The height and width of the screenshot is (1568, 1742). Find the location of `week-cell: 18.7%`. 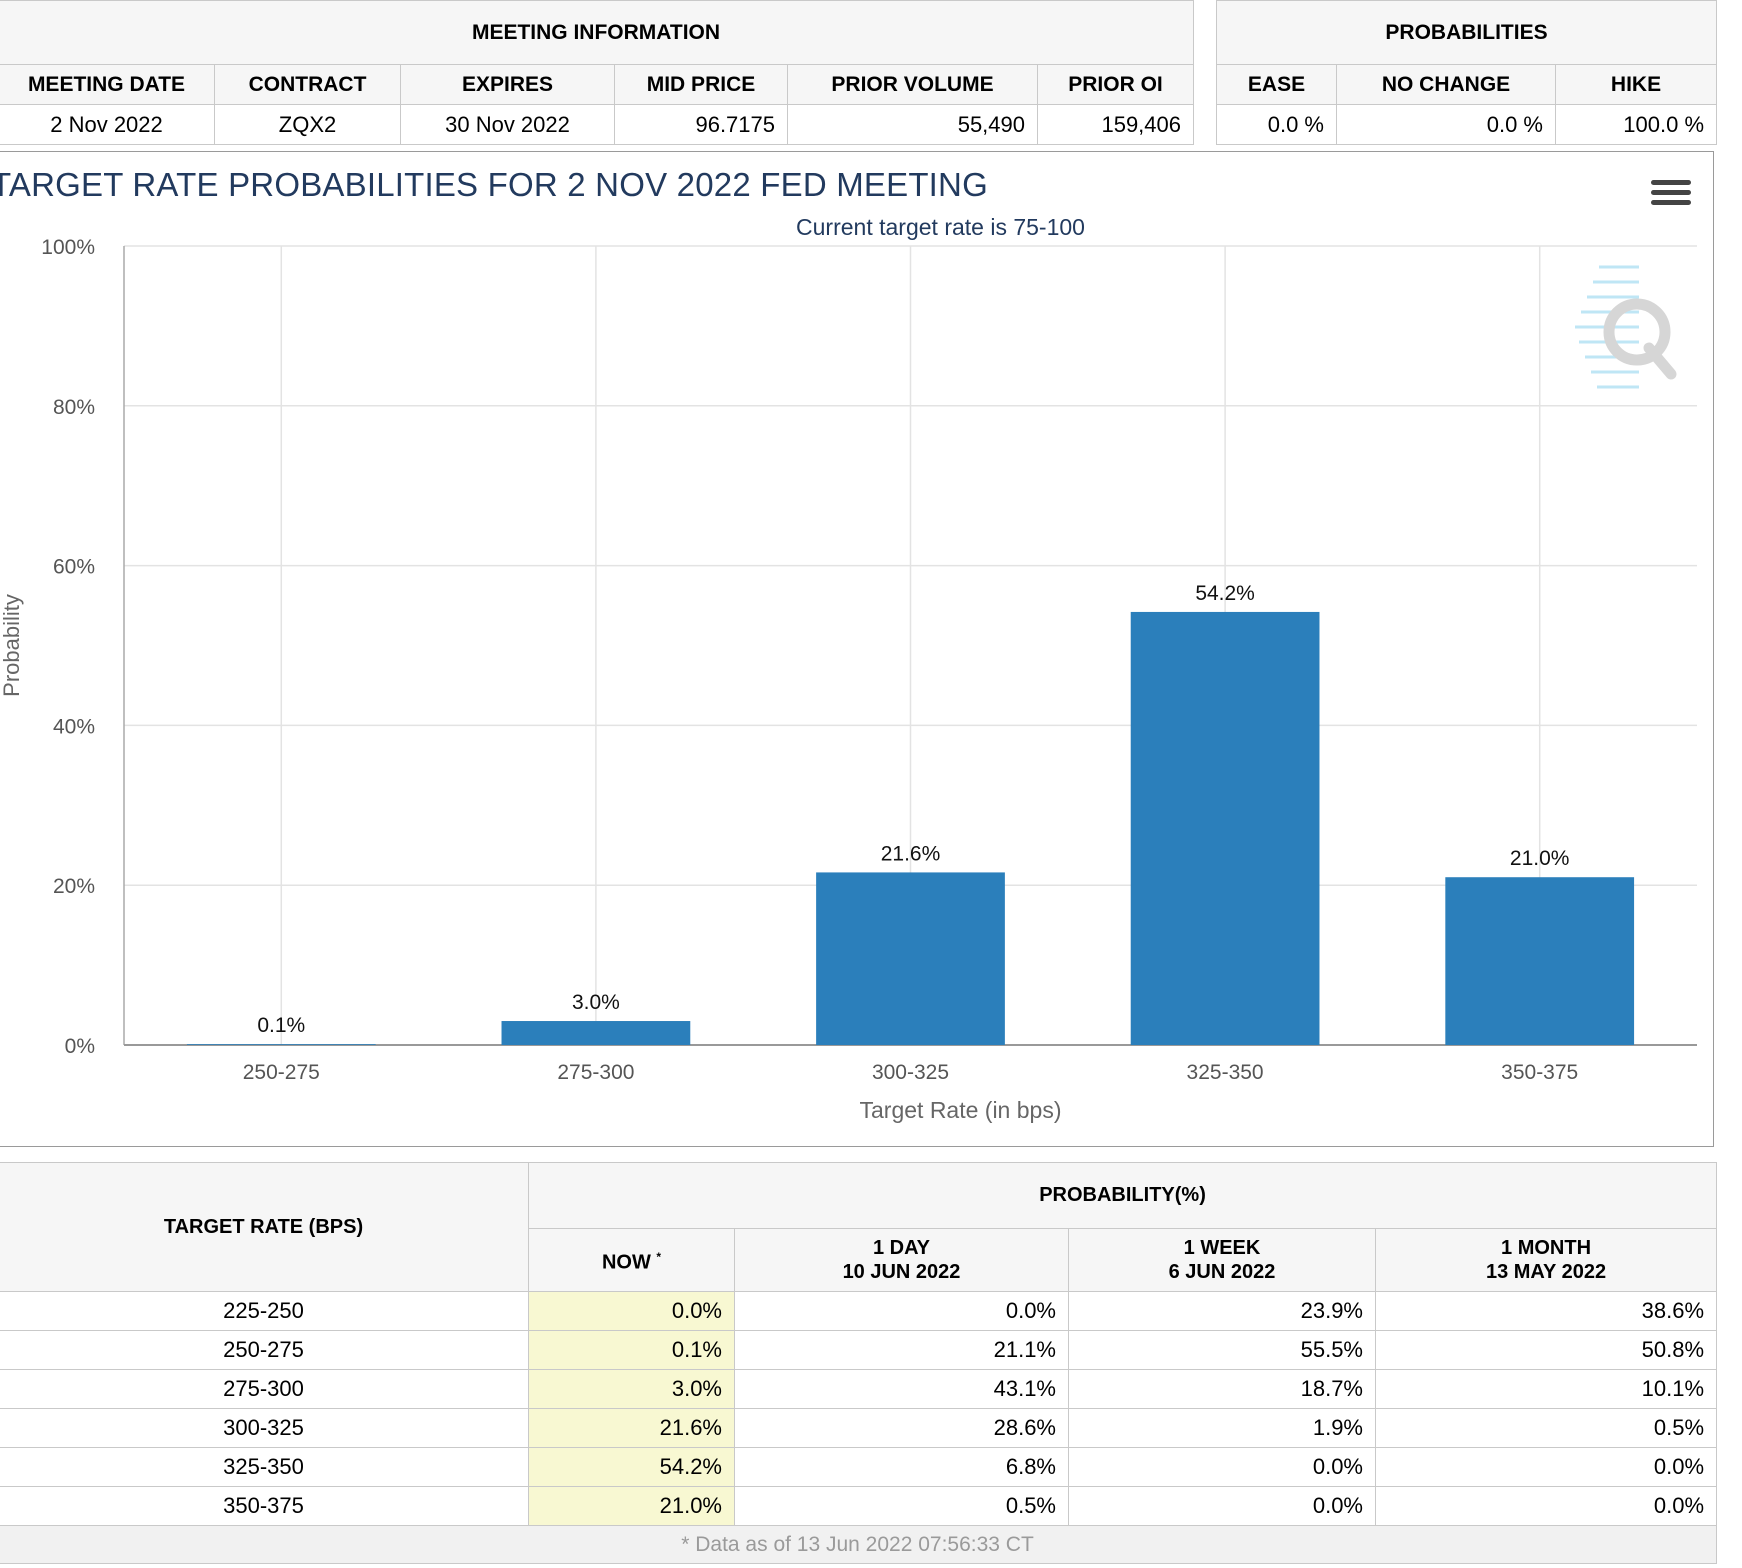

week-cell: 18.7% is located at coordinates (1222, 1389).